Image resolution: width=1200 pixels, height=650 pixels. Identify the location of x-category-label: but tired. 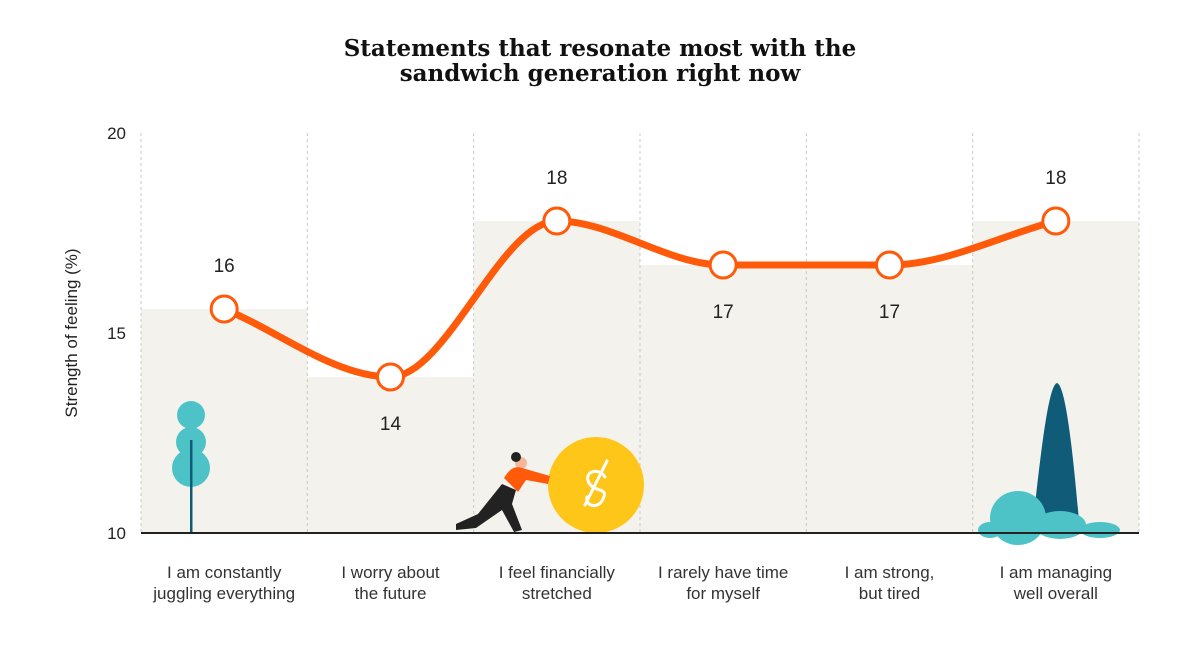
(889, 593).